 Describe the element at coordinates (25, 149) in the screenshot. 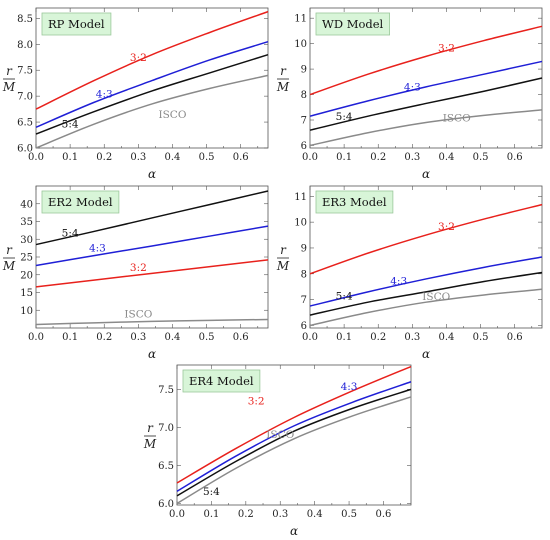

I see `y-tick-label: 6.0` at that location.